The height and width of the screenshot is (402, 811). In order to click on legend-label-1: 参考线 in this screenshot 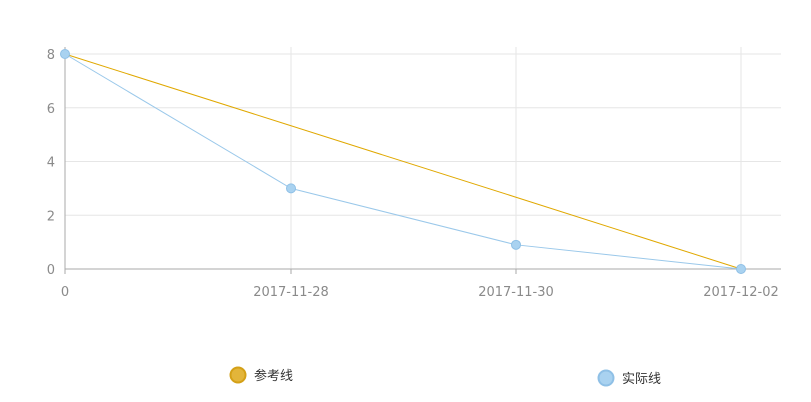, I will do `click(273, 376)`.